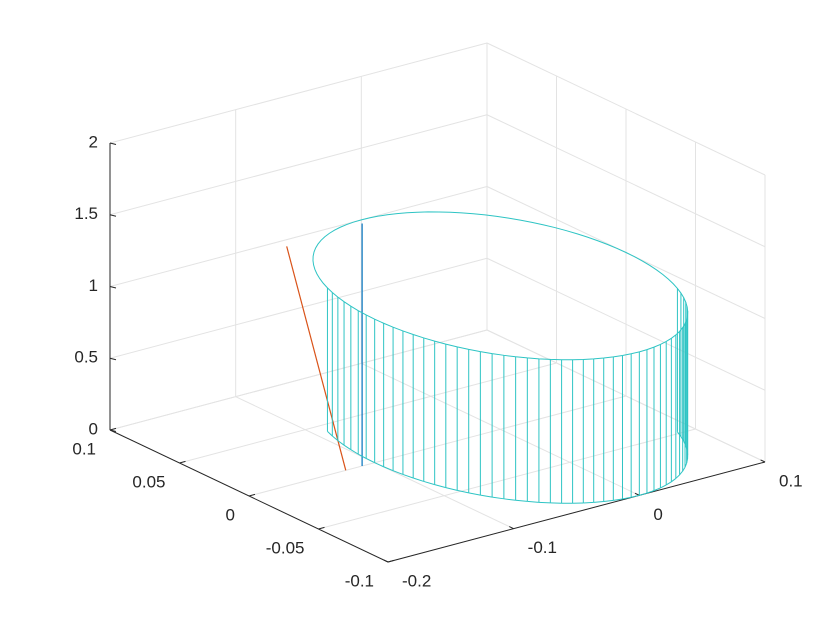 This screenshot has height=630, width=840. I want to click on axis-line, so click(576, 512).